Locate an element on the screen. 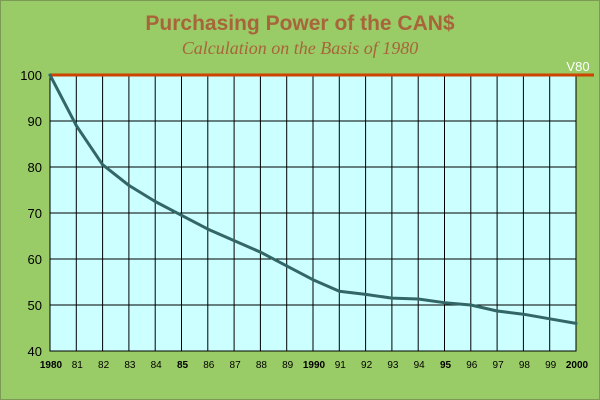 The image size is (600, 400). x-tick-label: 1980 is located at coordinates (51, 365).